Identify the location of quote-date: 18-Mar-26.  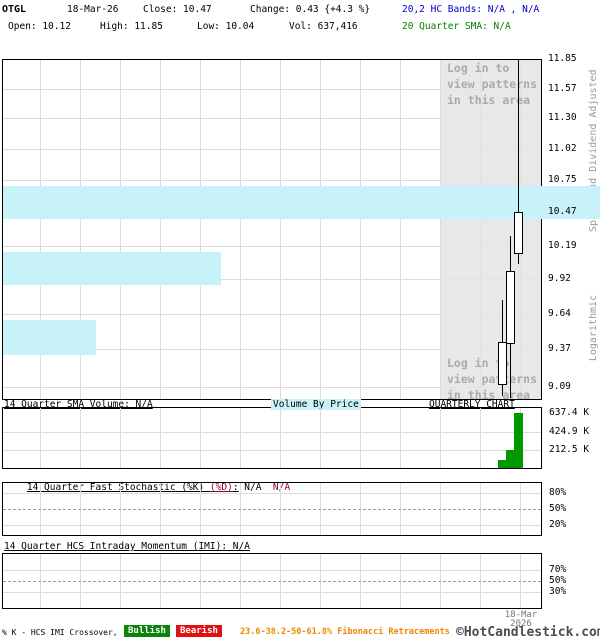
(93, 9).